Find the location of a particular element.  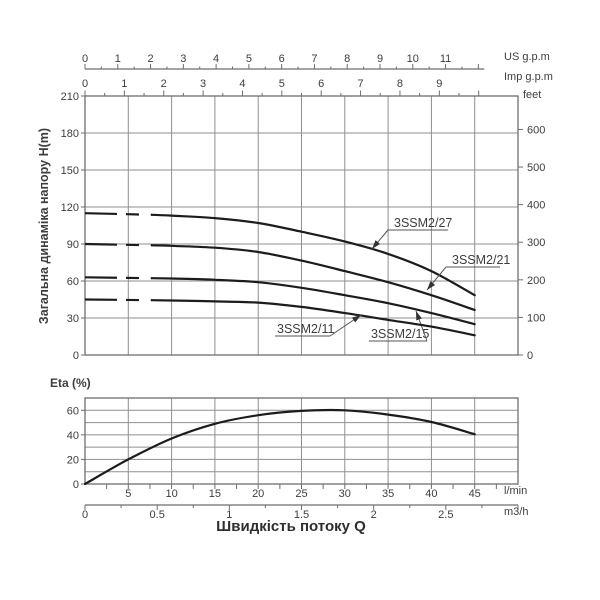

eta-y-tick-label: 60 is located at coordinates (73, 411).